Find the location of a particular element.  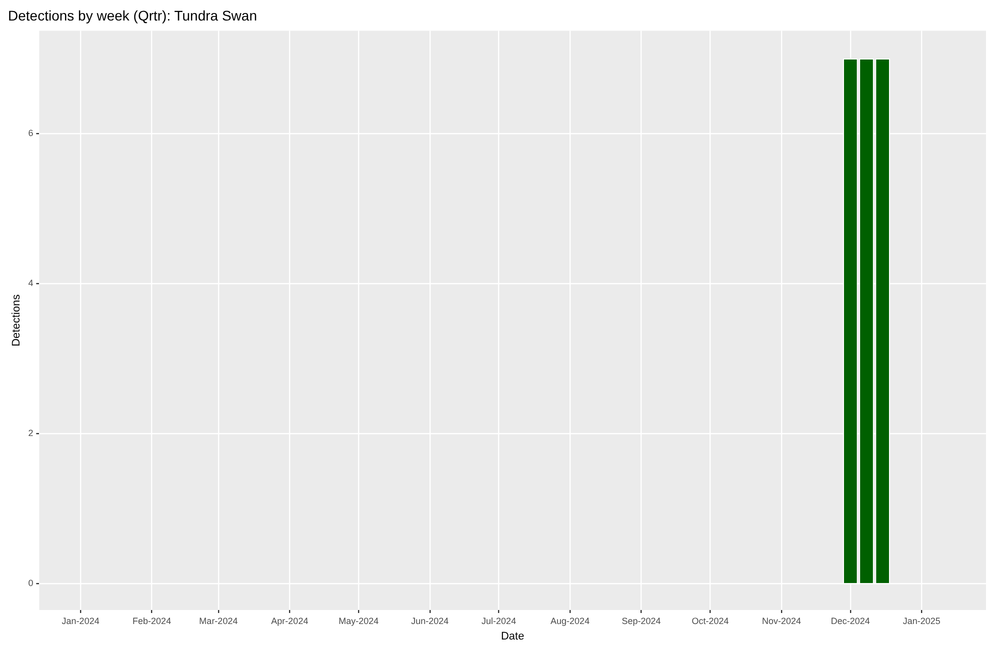

x-tick-label: Aug-2024 is located at coordinates (570, 621).